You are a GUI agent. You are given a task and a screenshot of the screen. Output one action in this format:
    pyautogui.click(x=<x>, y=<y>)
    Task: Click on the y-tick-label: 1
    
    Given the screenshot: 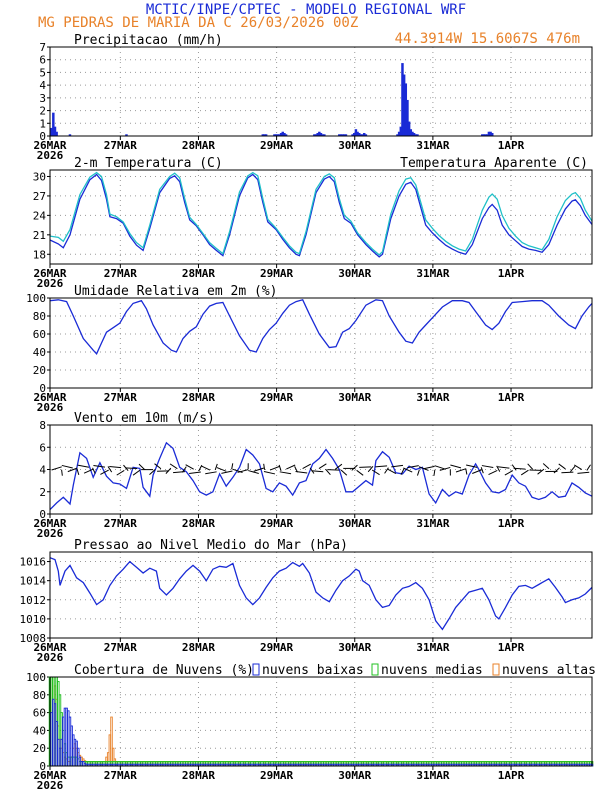 What is the action you would take?
    pyautogui.click(x=42, y=123)
    